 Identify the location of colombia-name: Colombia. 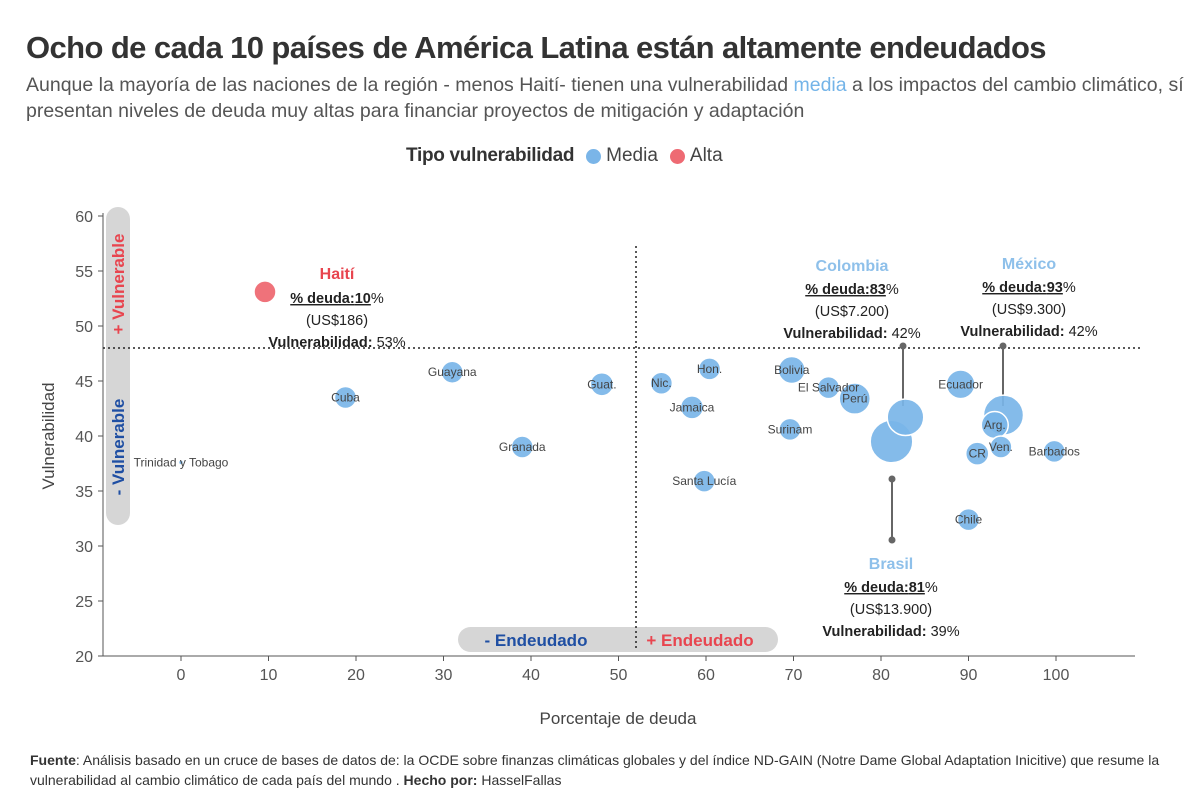
(852, 266).